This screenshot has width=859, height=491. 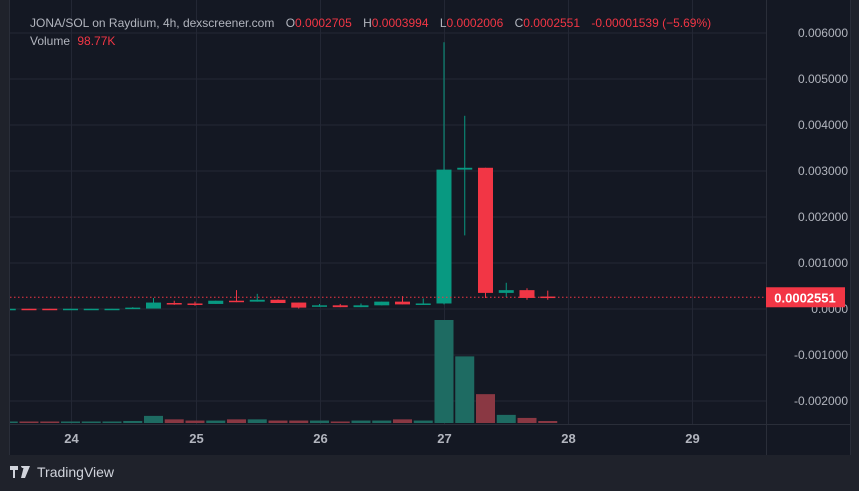 What do you see at coordinates (821, 401) in the screenshot?
I see `price-tick-label: -0.002000` at bounding box center [821, 401].